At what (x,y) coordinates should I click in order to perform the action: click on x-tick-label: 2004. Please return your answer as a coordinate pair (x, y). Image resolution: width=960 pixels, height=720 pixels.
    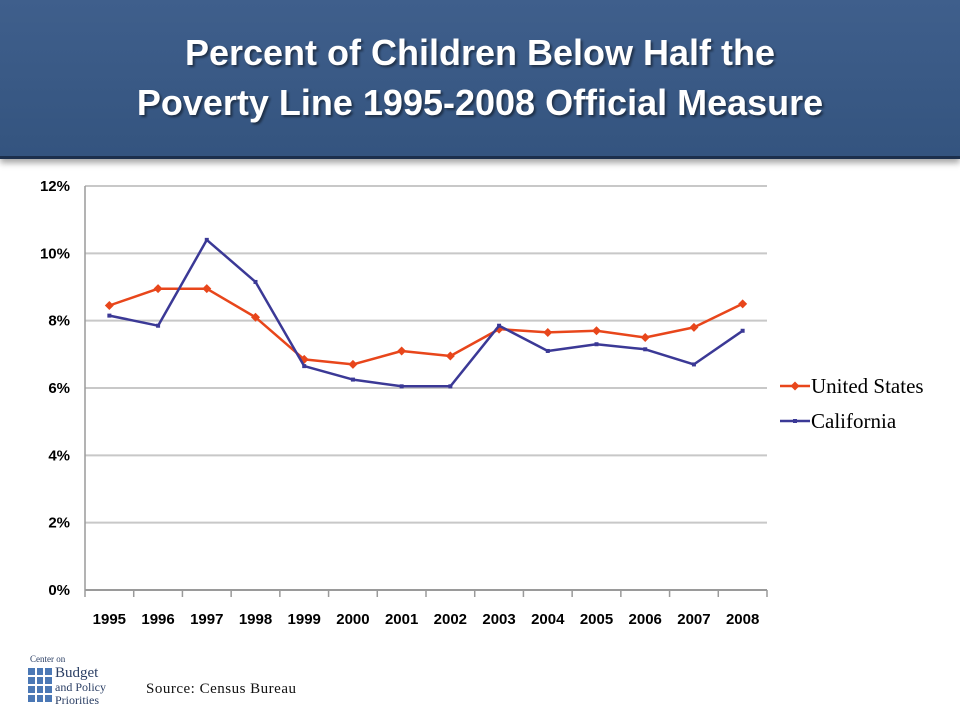
    Looking at the image, I should click on (548, 619).